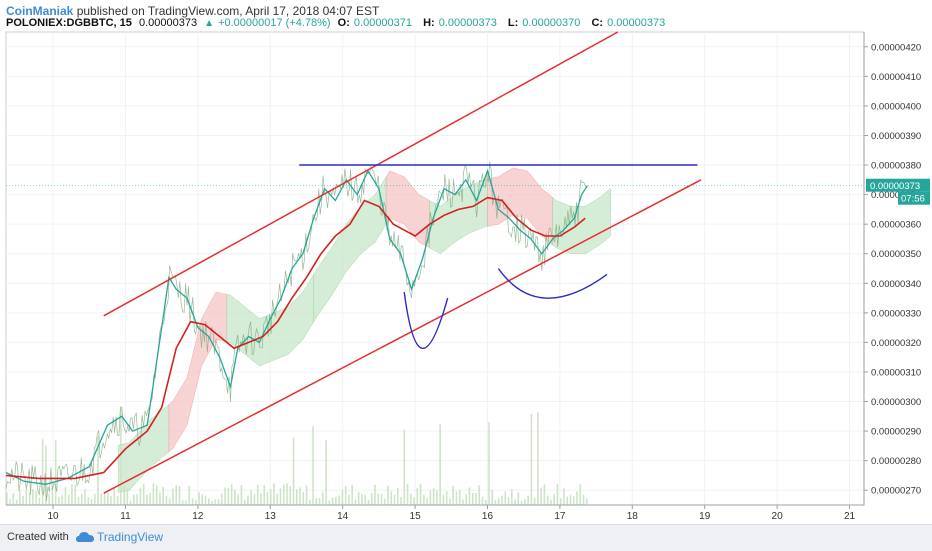 Image resolution: width=932 pixels, height=551 pixels. What do you see at coordinates (69, 23) in the screenshot?
I see `symbol-label: POLONIEX:DGBBTC, 15` at bounding box center [69, 23].